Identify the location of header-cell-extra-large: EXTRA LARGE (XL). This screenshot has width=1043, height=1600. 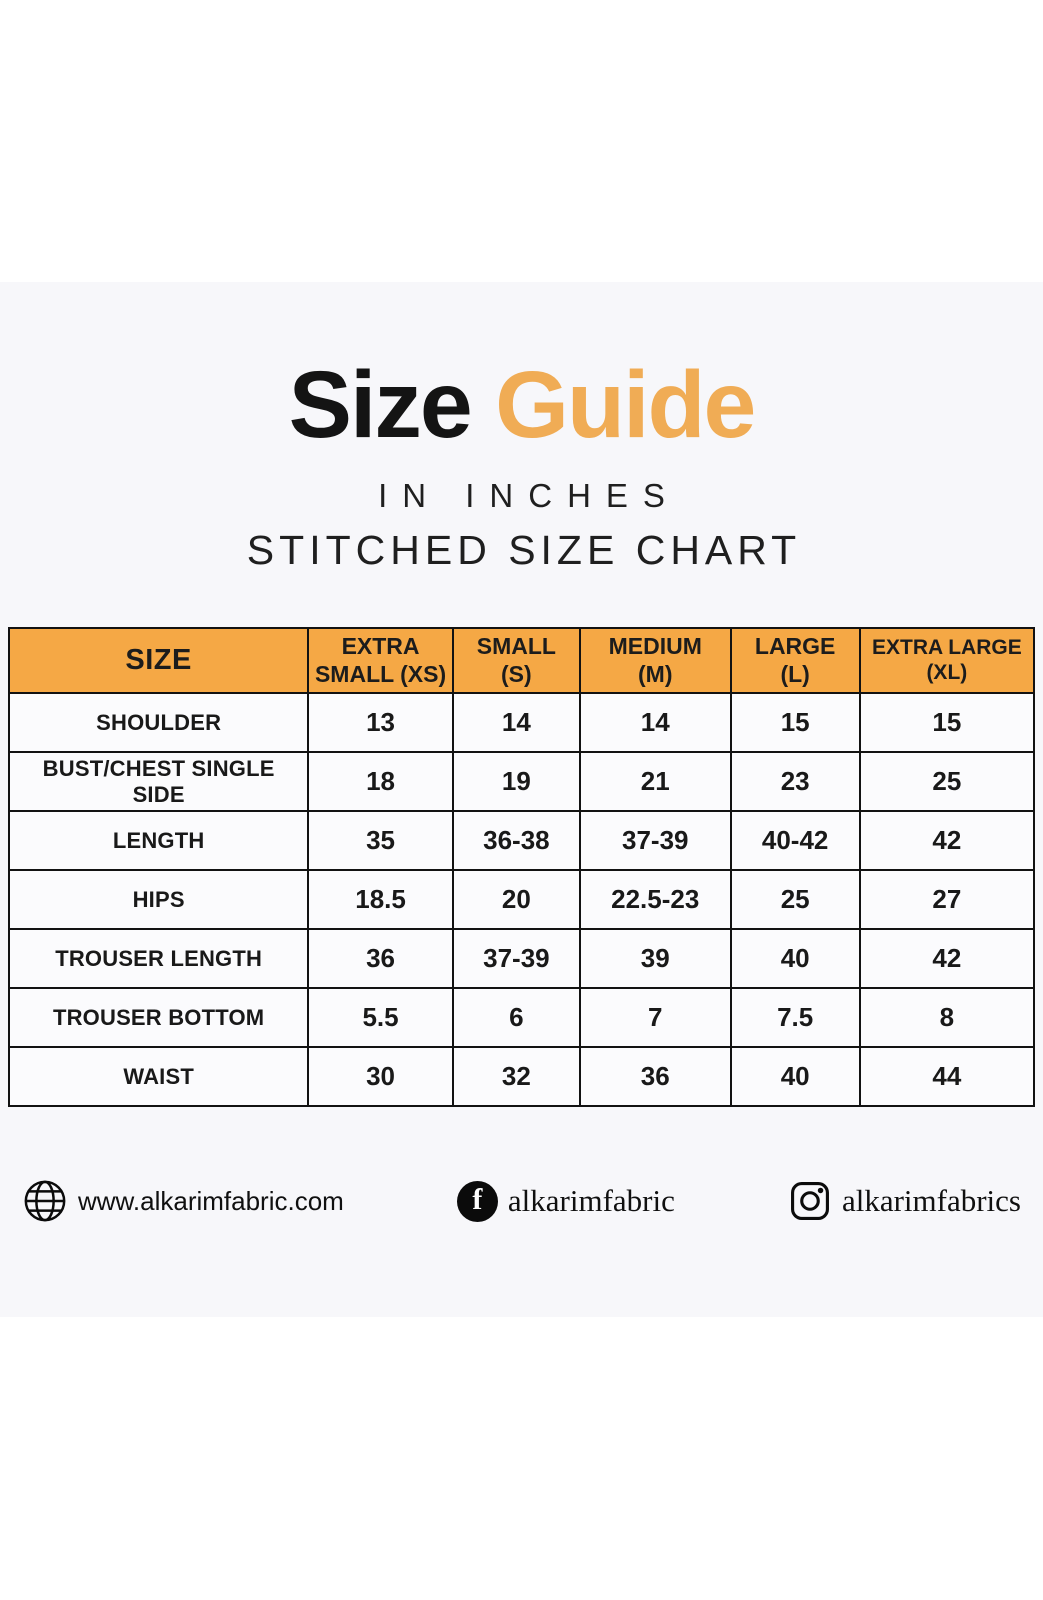
(947, 660).